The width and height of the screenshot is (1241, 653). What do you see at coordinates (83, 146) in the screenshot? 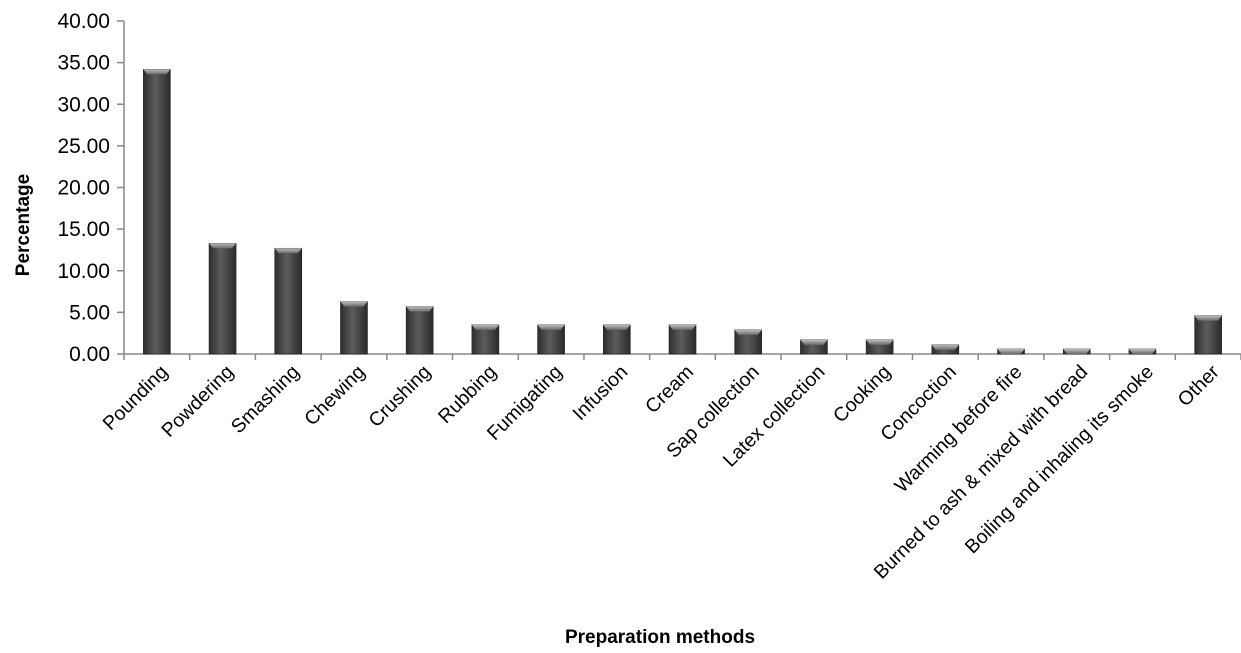
I see `y-tick-label: 25.00` at bounding box center [83, 146].